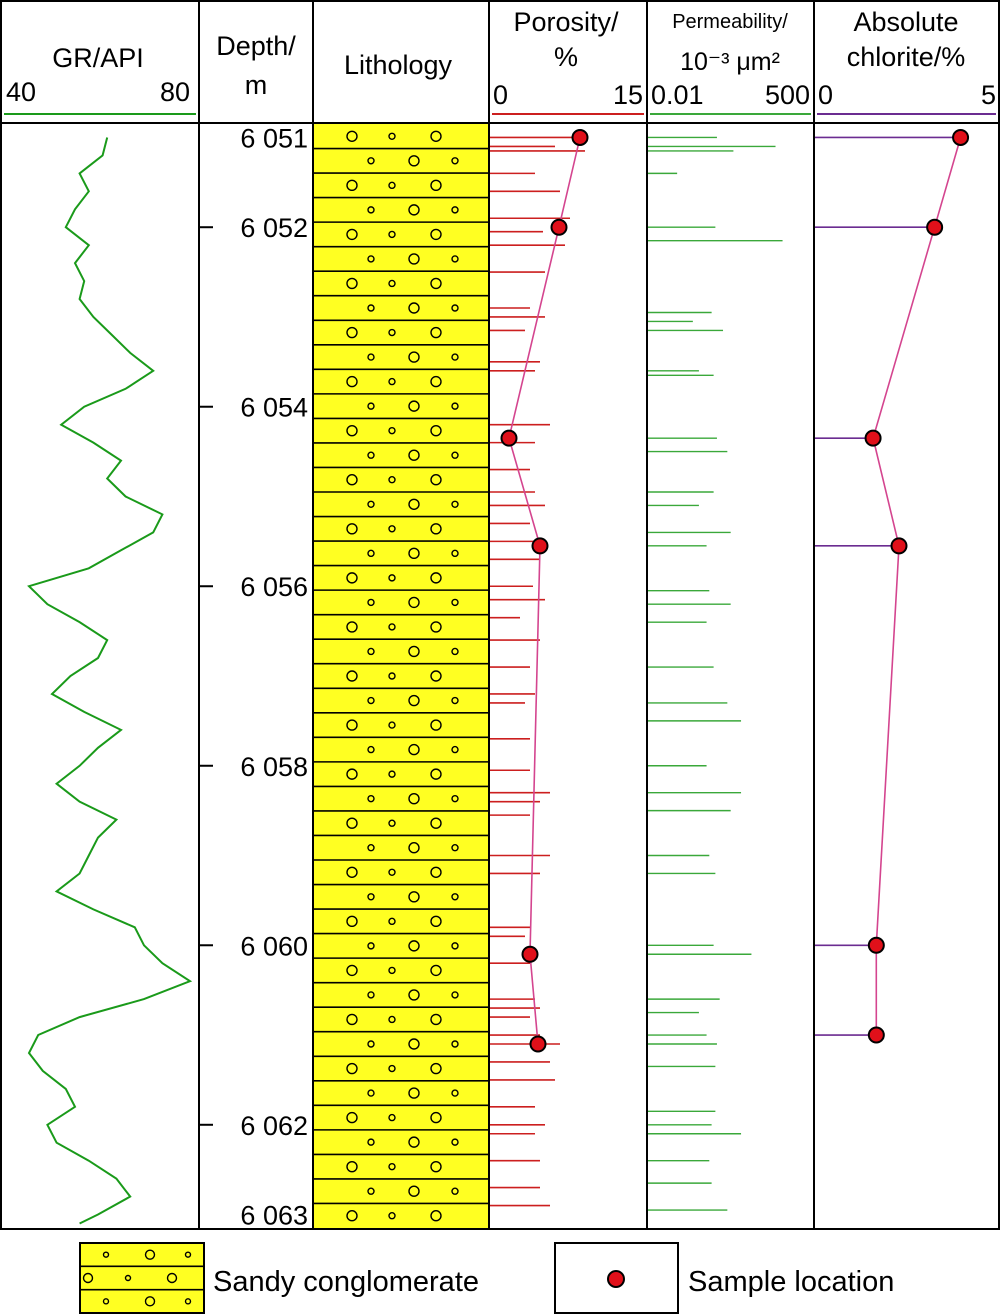 This screenshot has height=1314, width=1000. Describe the element at coordinates (398, 65) in the screenshot. I see `lithology-title: Lithology` at that location.